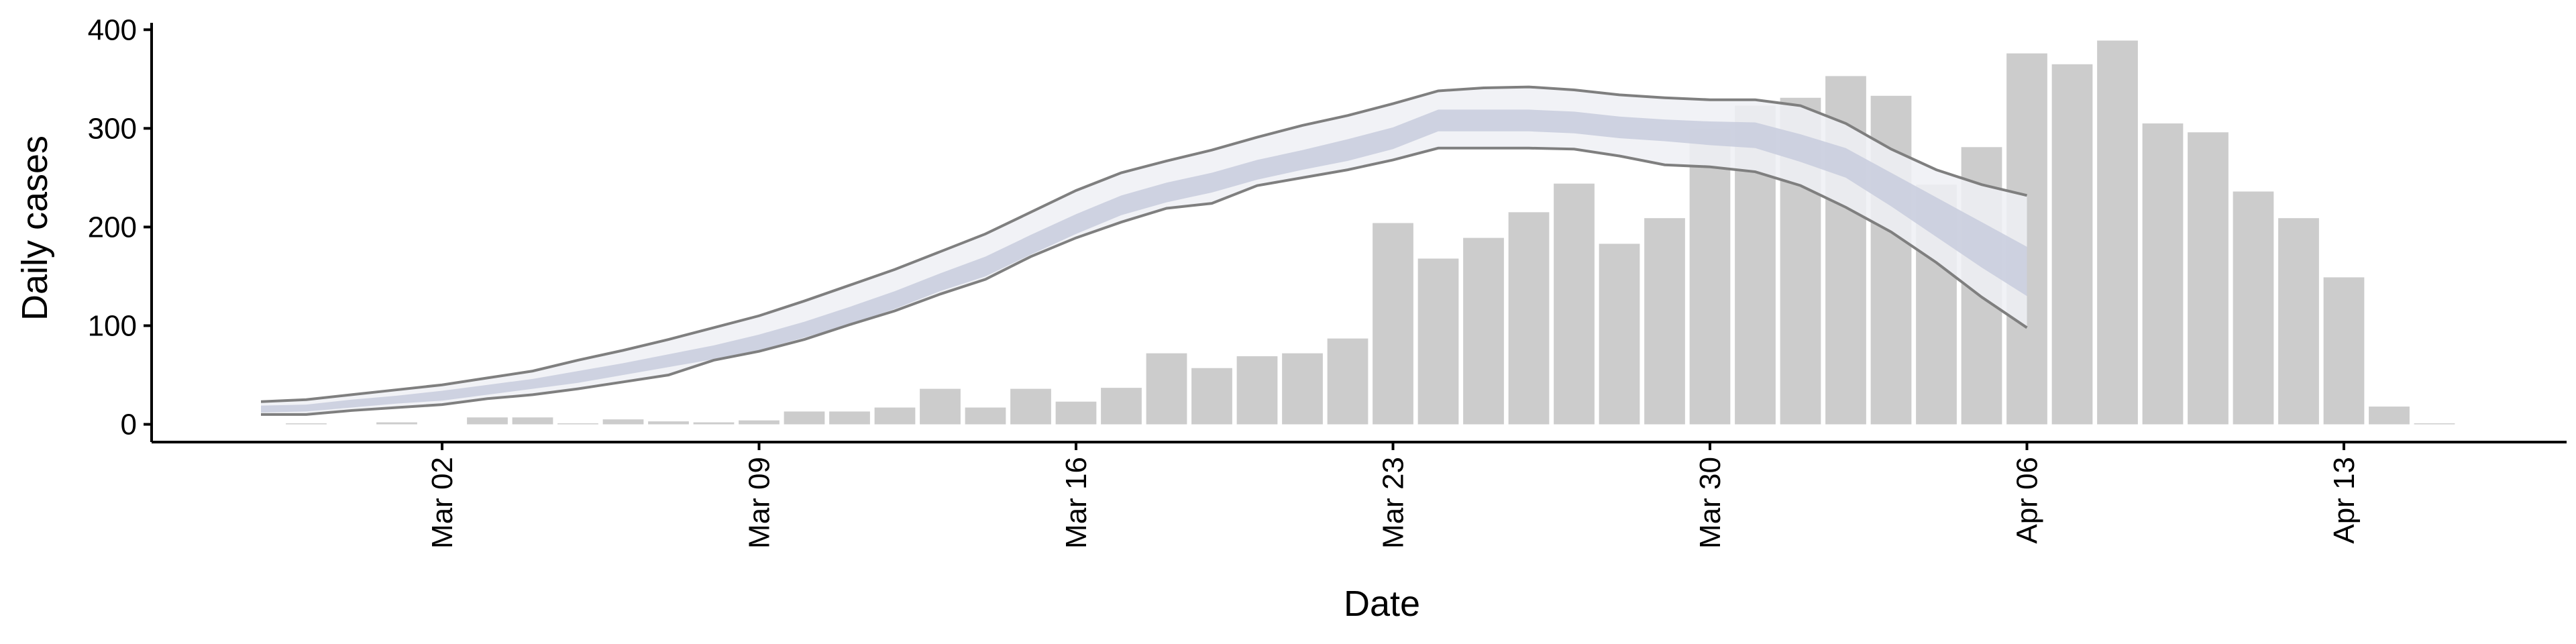  Describe the element at coordinates (1382, 604) in the screenshot. I see `x-axis-title: Date` at that location.